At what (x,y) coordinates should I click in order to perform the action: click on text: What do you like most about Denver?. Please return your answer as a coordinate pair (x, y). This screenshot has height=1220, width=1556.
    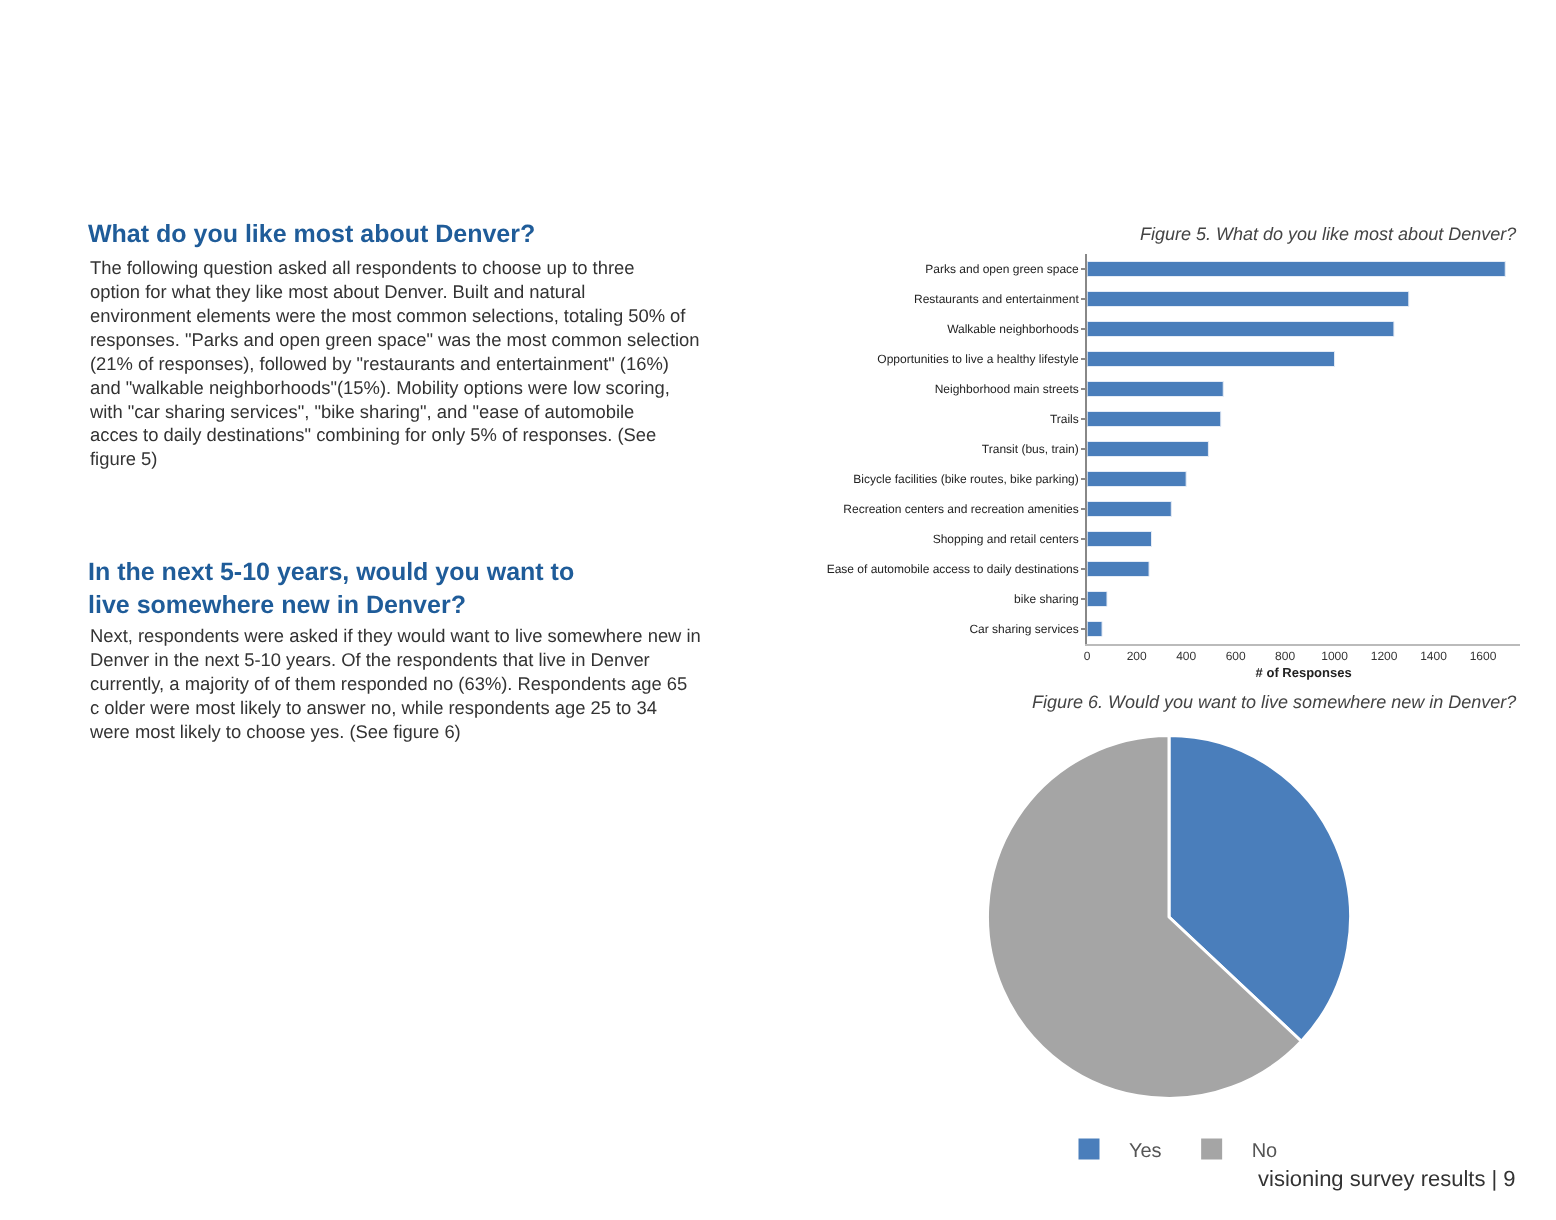
    Looking at the image, I should click on (312, 234).